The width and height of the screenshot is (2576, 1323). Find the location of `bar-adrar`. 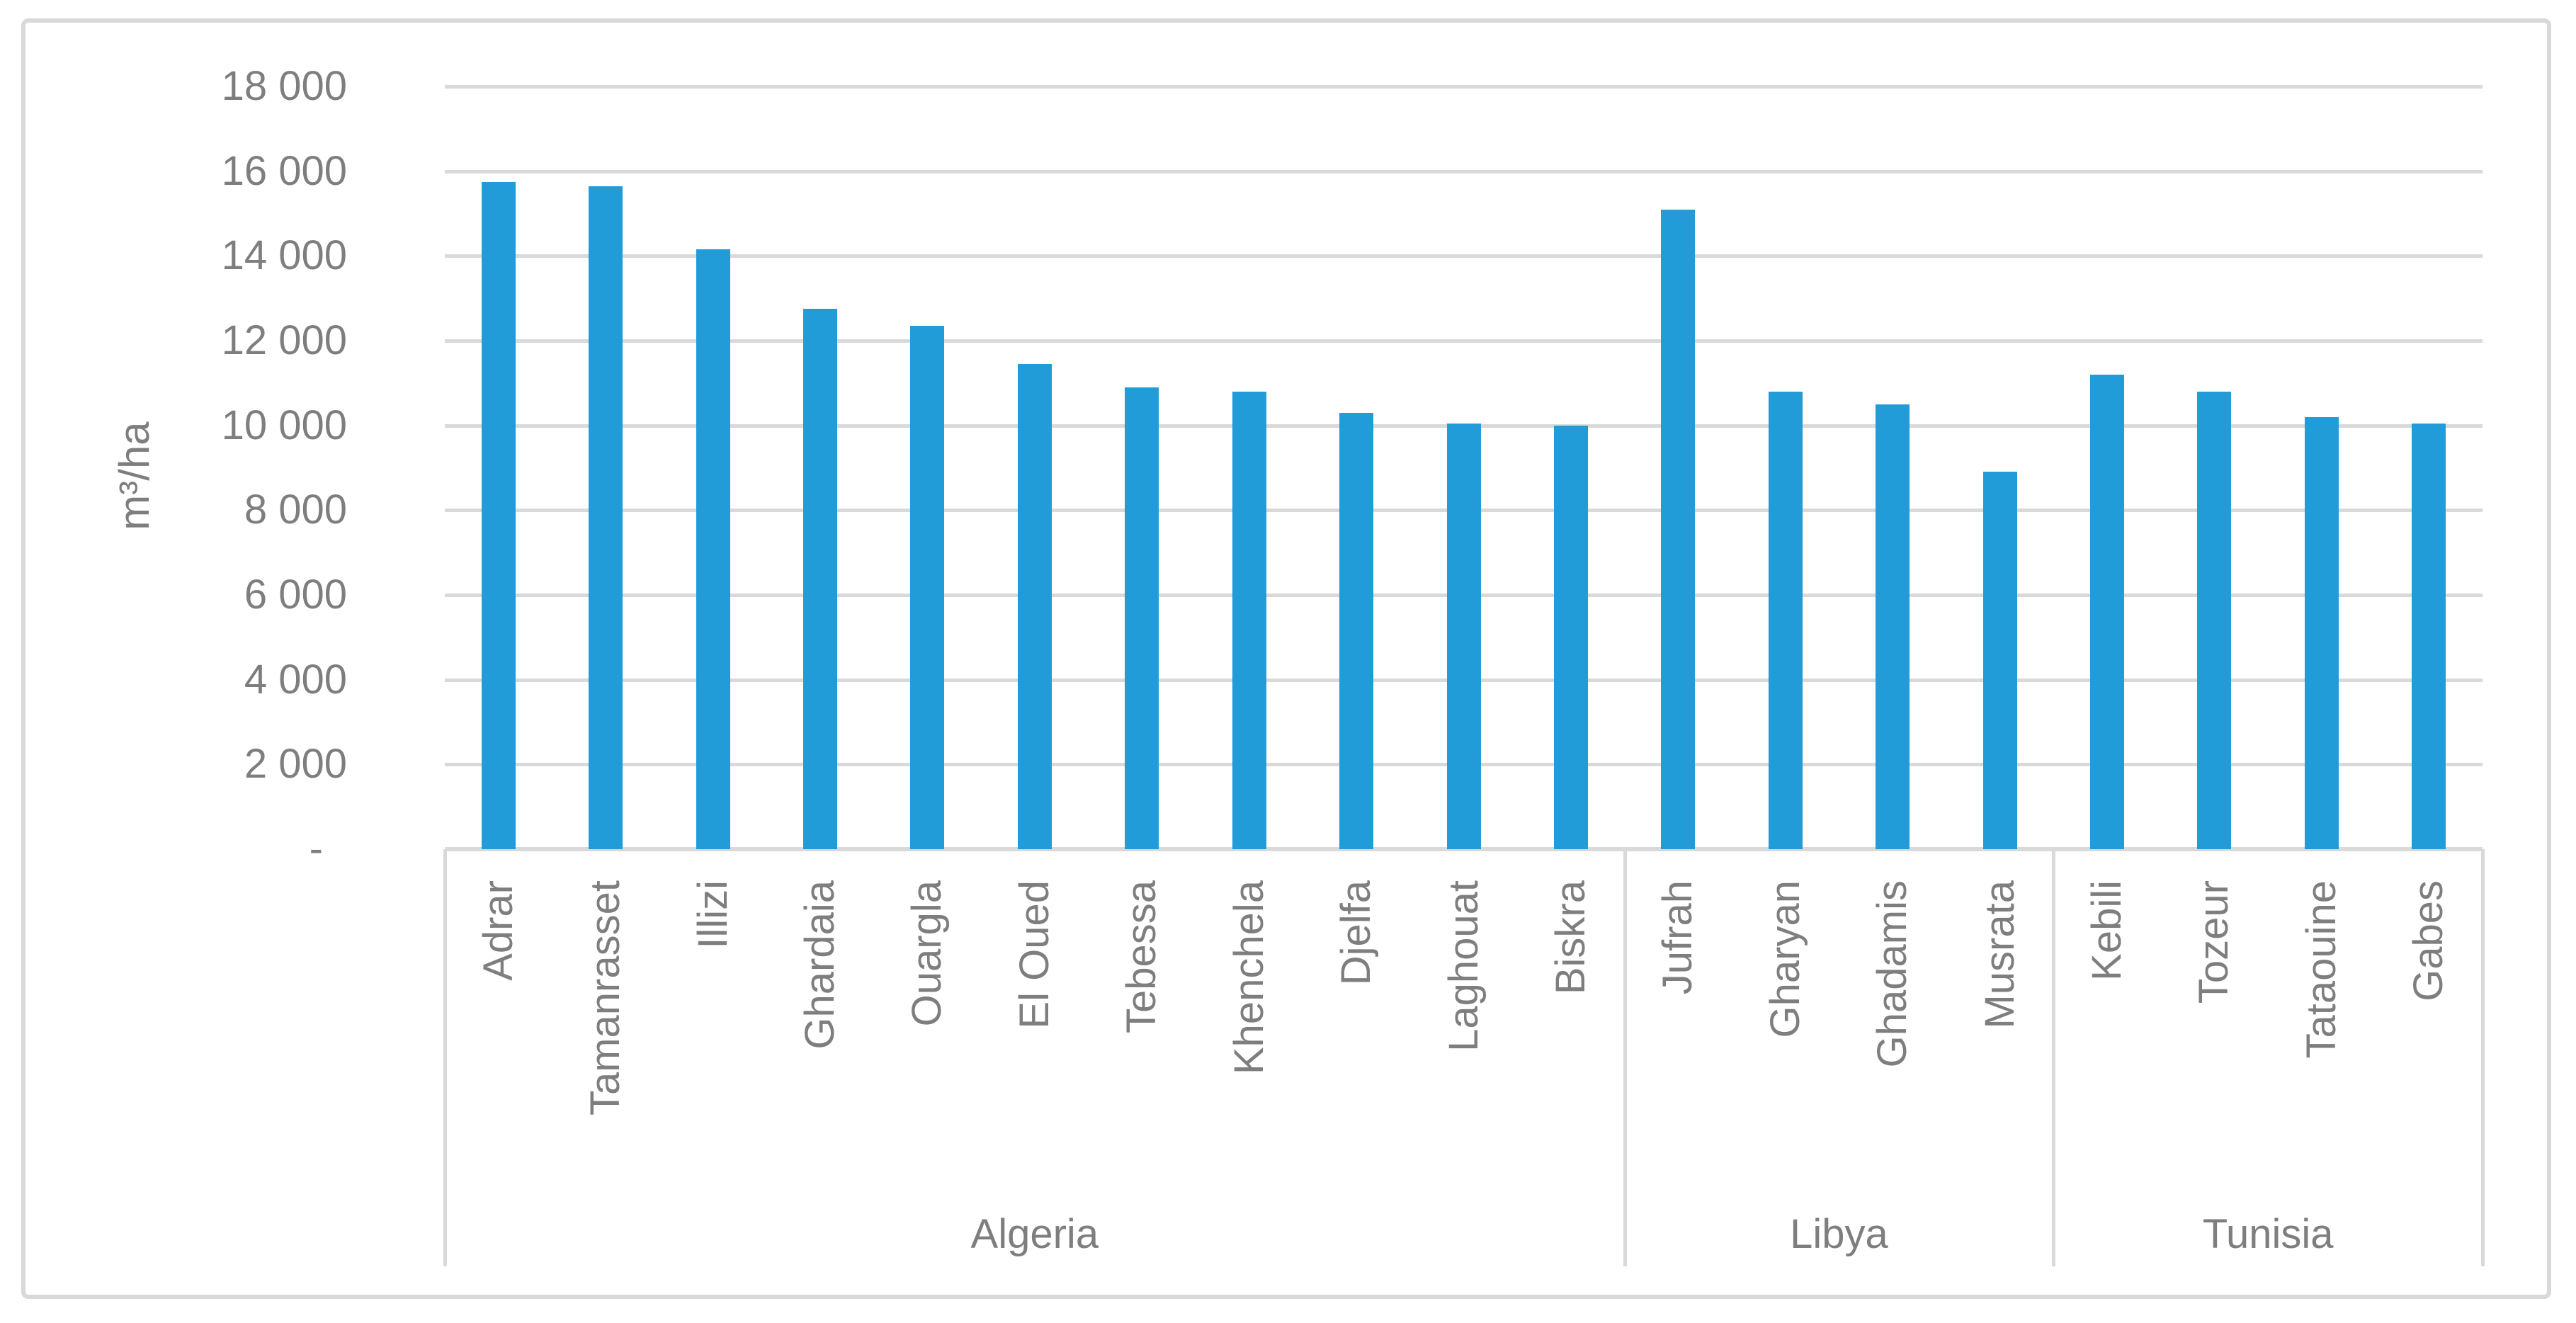

bar-adrar is located at coordinates (498, 515).